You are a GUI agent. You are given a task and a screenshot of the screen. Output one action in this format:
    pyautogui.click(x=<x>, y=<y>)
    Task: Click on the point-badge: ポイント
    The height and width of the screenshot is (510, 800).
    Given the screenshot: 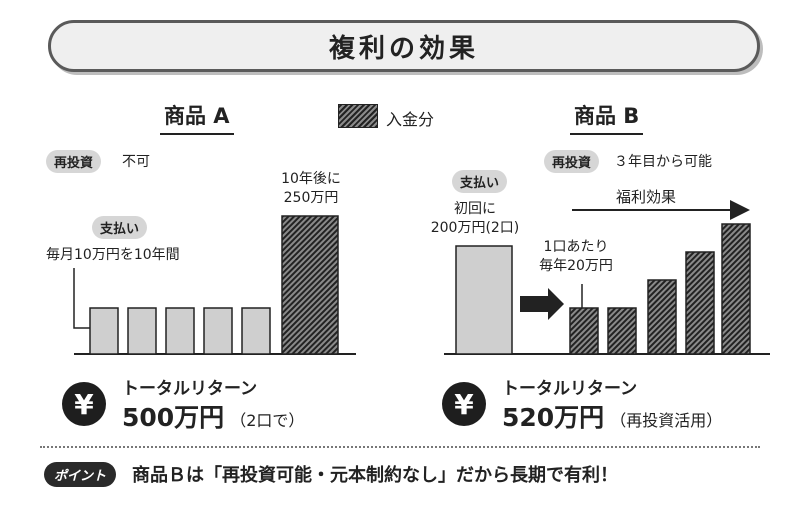 What is the action you would take?
    pyautogui.click(x=80, y=474)
    